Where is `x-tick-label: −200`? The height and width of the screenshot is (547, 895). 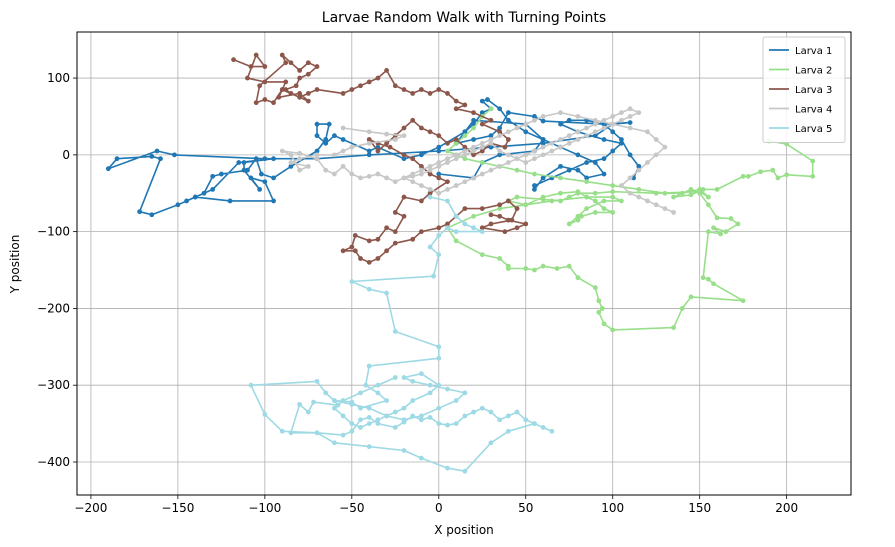 x-tick-label: −200 is located at coordinates (90, 508).